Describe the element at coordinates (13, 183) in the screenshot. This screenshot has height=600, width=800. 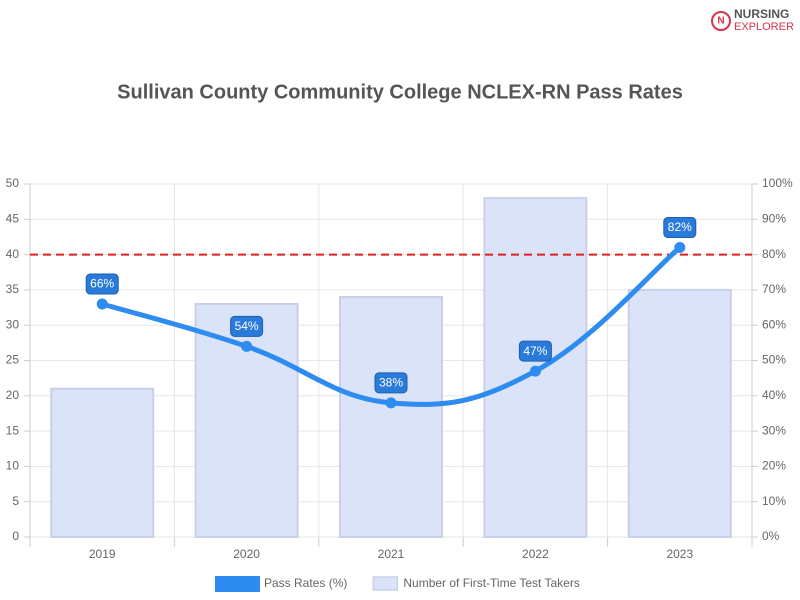
I see `y-tick-label: 50` at that location.